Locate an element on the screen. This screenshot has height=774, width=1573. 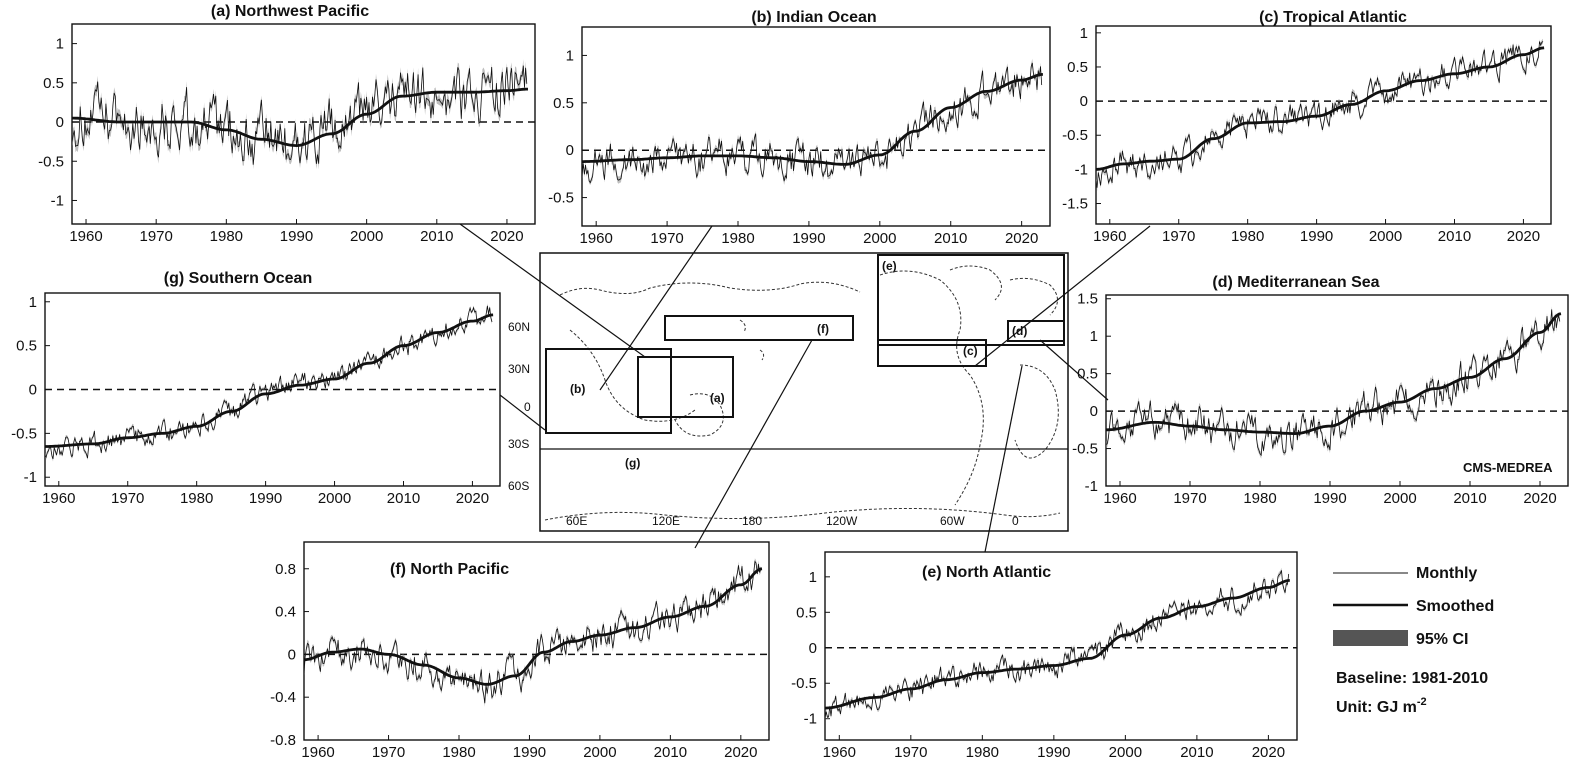
lat-label-30s: 30S is located at coordinates (518, 444).